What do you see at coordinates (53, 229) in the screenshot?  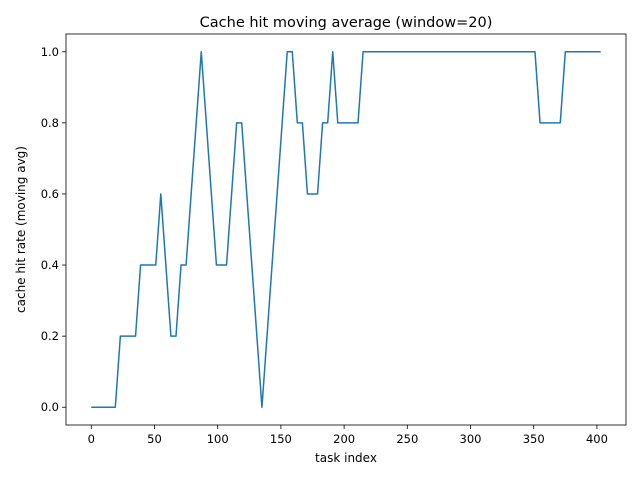 I see `y-axis: 0.0 0.2 0.4 0.6 0.8 1.0` at bounding box center [53, 229].